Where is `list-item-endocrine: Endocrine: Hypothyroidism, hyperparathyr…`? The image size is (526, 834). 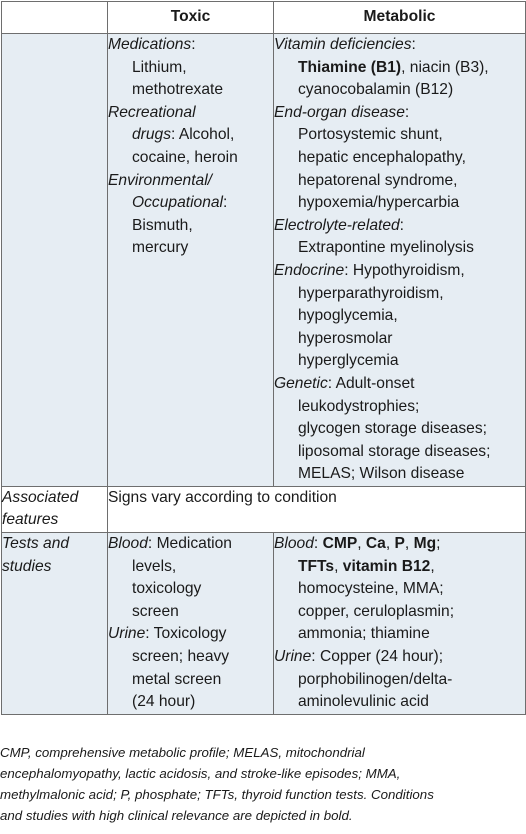 list-item-endocrine: Endocrine: Hypothyroidism, hyperparathyr… is located at coordinates (399, 316).